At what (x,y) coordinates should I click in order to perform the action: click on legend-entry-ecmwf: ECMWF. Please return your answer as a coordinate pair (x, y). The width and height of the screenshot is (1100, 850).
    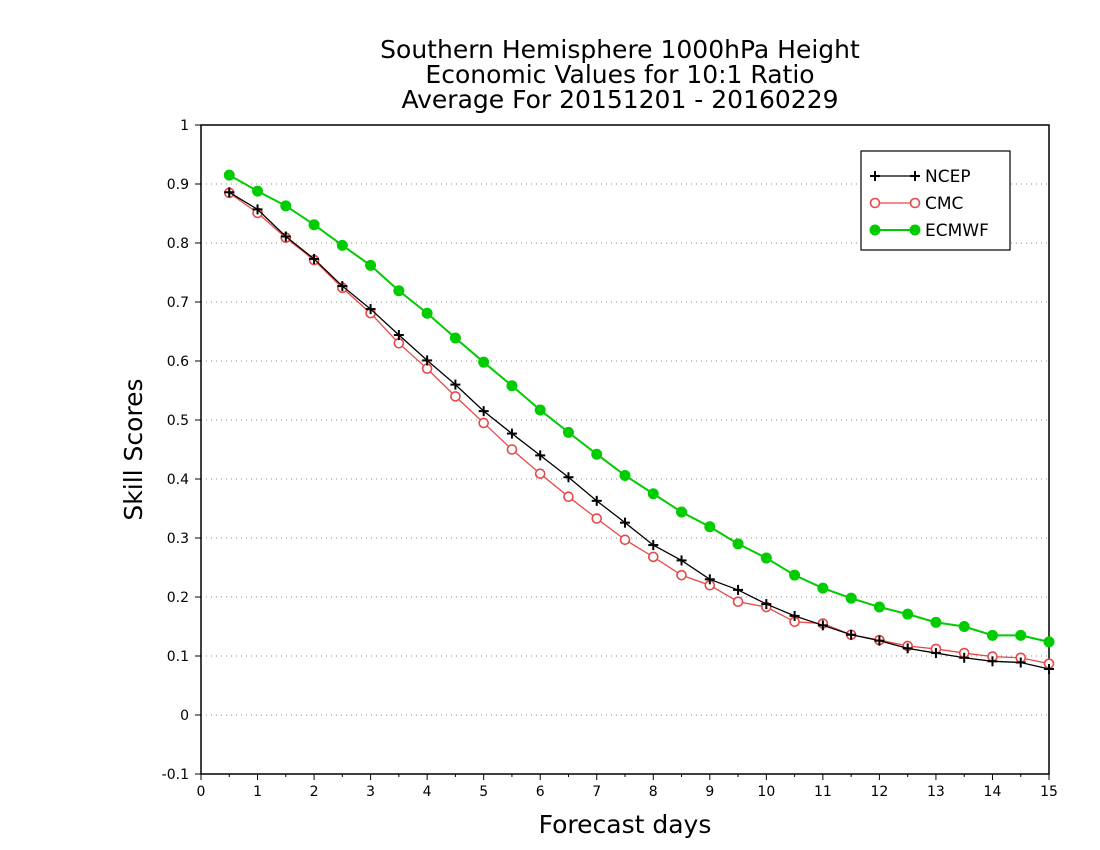
    Looking at the image, I should click on (929, 231).